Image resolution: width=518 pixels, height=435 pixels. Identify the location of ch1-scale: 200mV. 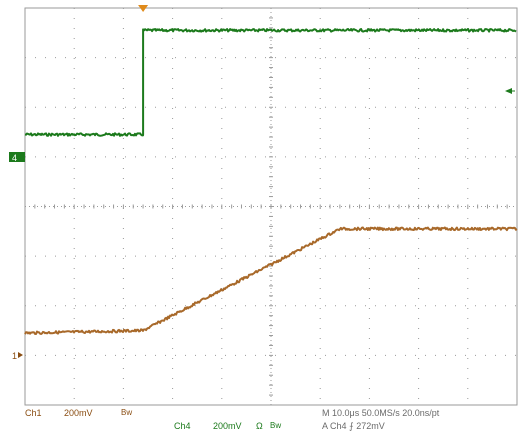
(78, 413).